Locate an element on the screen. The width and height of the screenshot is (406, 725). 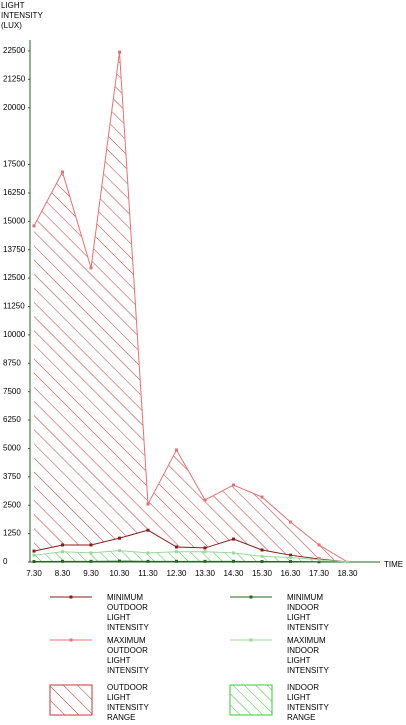
legend-label: MINIMUM INDOOR LIGHT INTENSITY is located at coordinates (308, 612).